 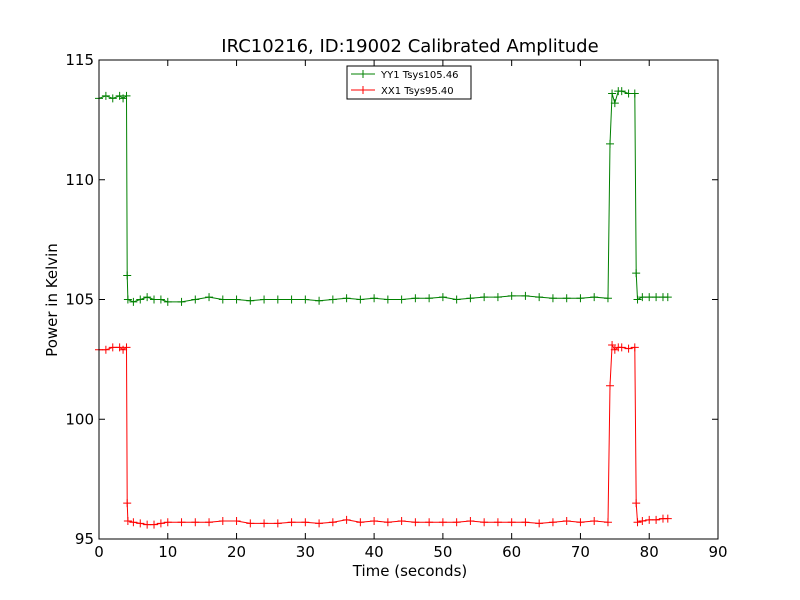 I want to click on legend-label: YY1 Tsys105.46, so click(x=419, y=75).